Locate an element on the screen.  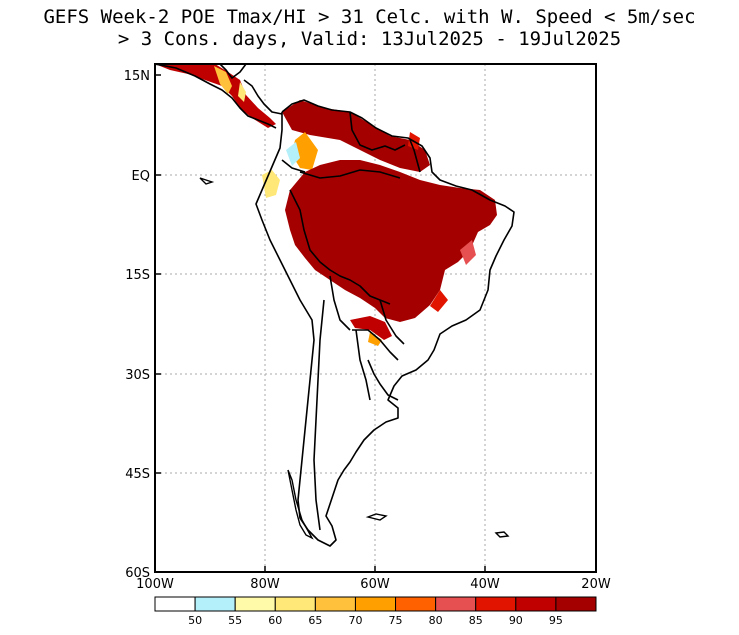
colorbar-label: 75 is located at coordinates (396, 620).